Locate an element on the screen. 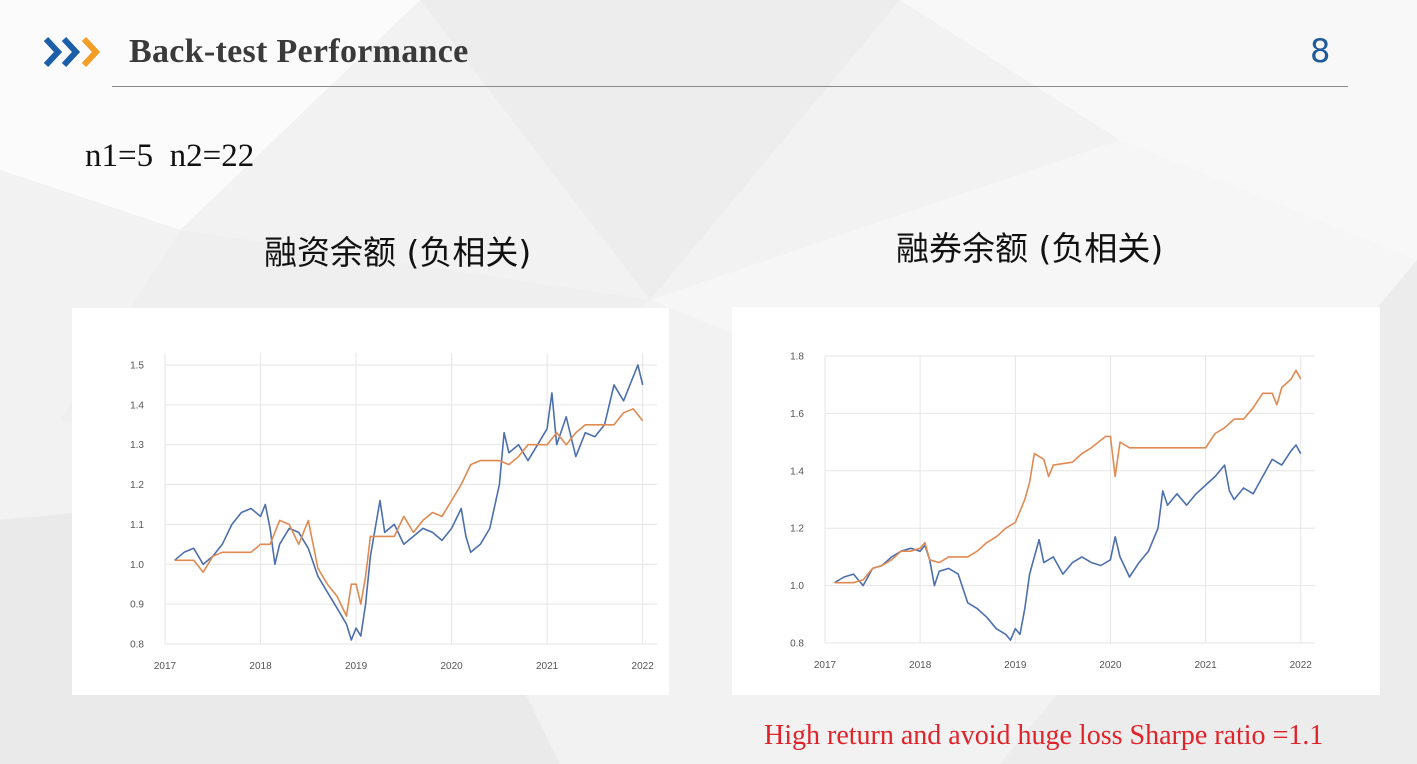  parameters-text: n1=5 n2=22 is located at coordinates (170, 156).